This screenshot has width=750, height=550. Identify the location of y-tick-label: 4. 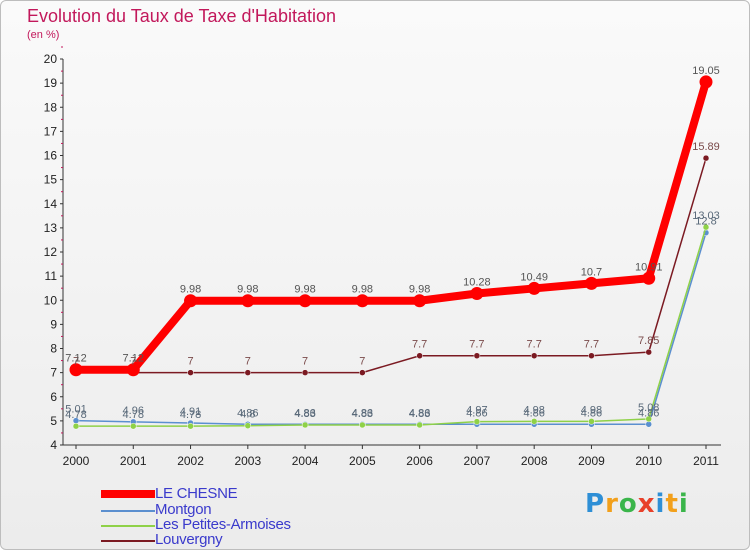
(53, 445).